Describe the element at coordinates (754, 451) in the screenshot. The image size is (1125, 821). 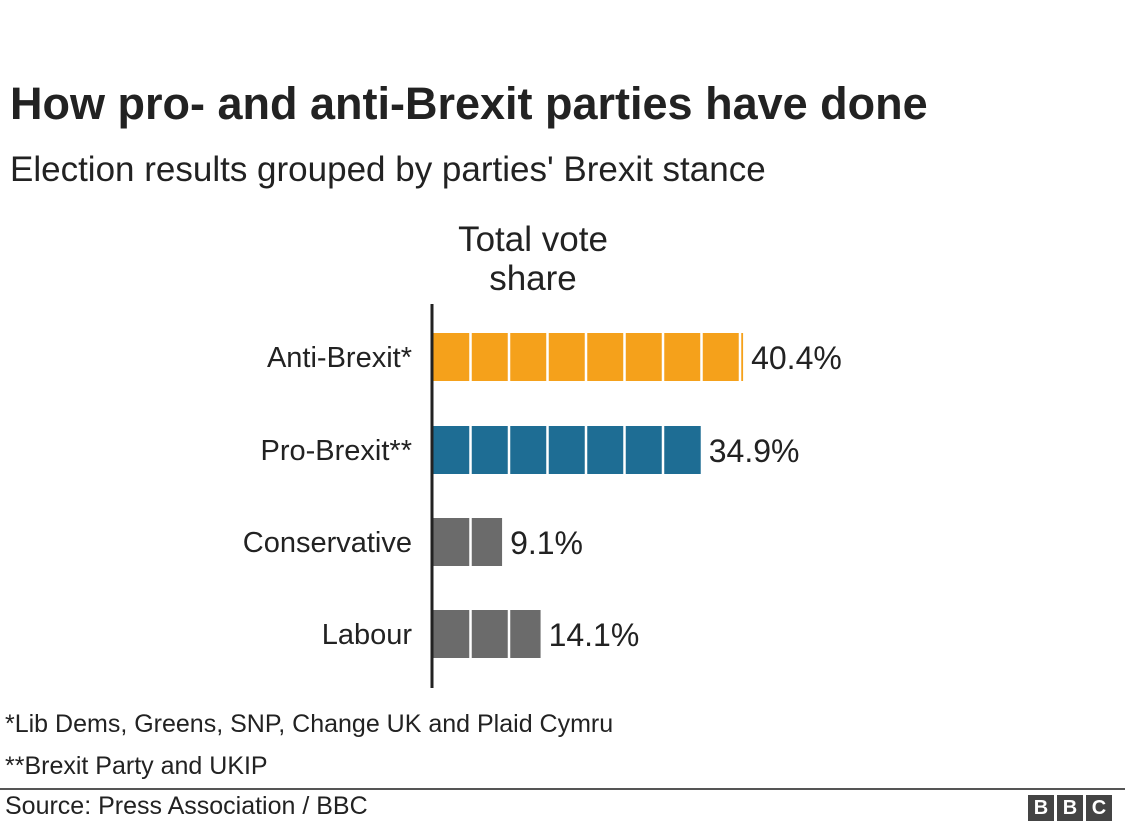
I see `value-label: 34.9%` at that location.